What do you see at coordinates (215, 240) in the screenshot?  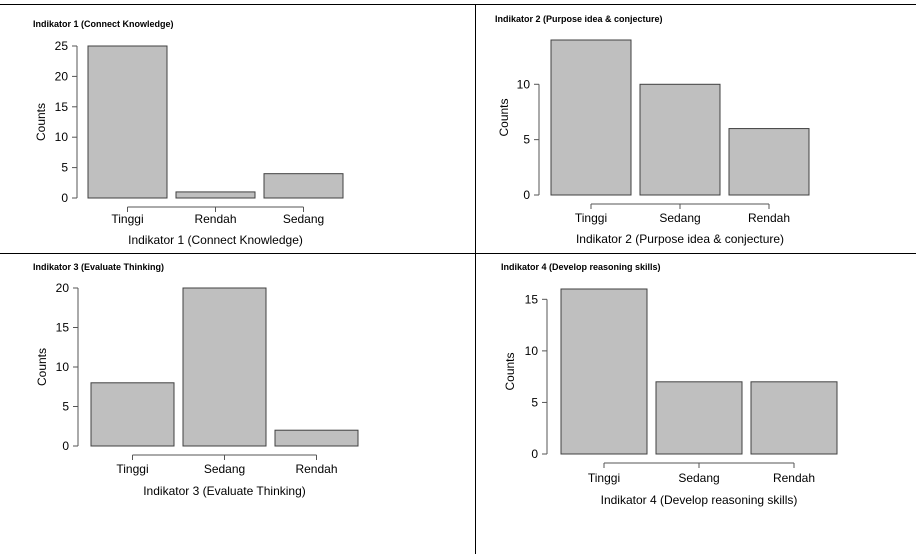 I see `x-axis-title: Indikator 1 (Connect Knowledge)` at bounding box center [215, 240].